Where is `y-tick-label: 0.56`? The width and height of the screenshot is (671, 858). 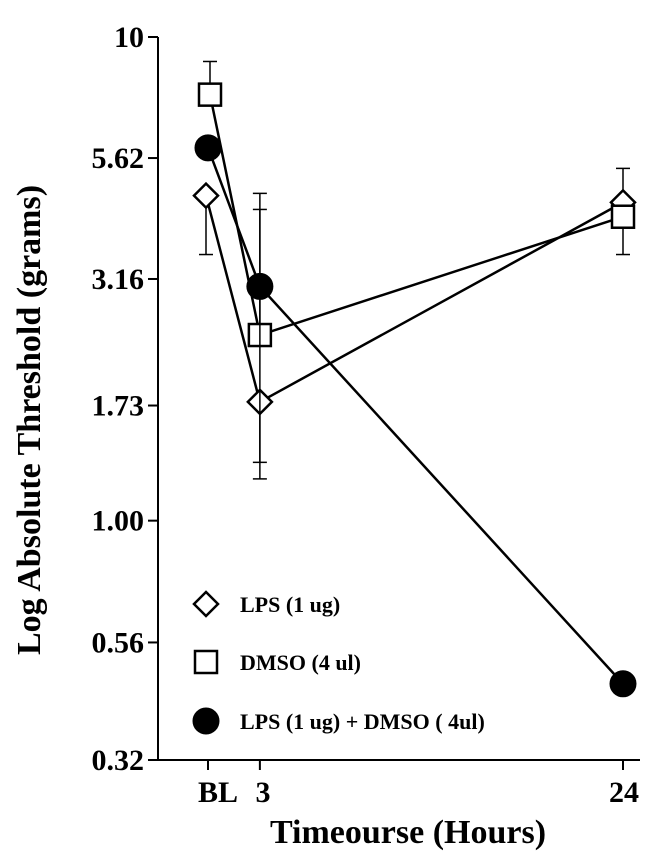 y-tick-label: 0.56 is located at coordinates (118, 642).